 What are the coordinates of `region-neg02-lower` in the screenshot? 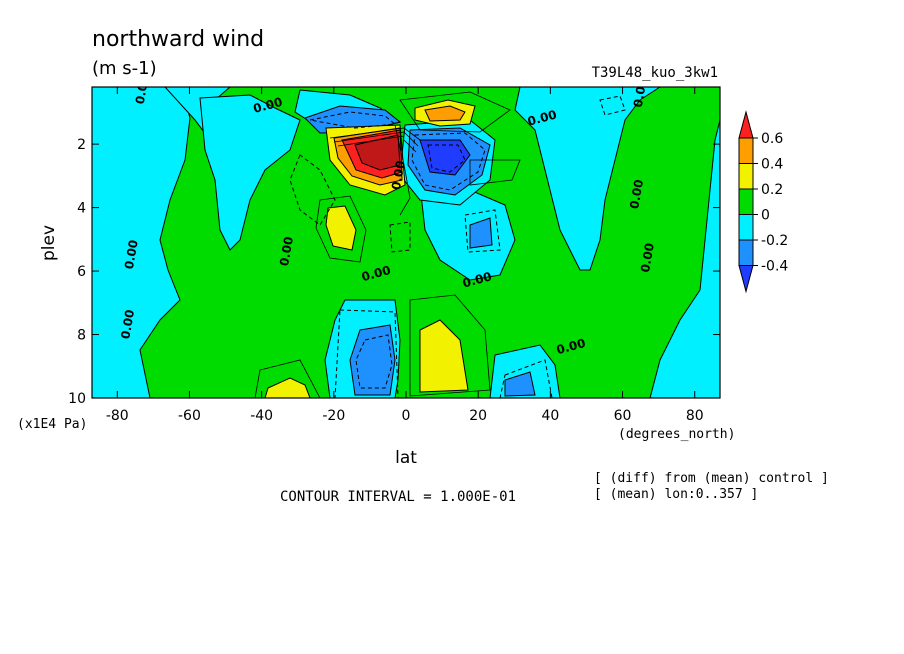 It's located at (372, 360).